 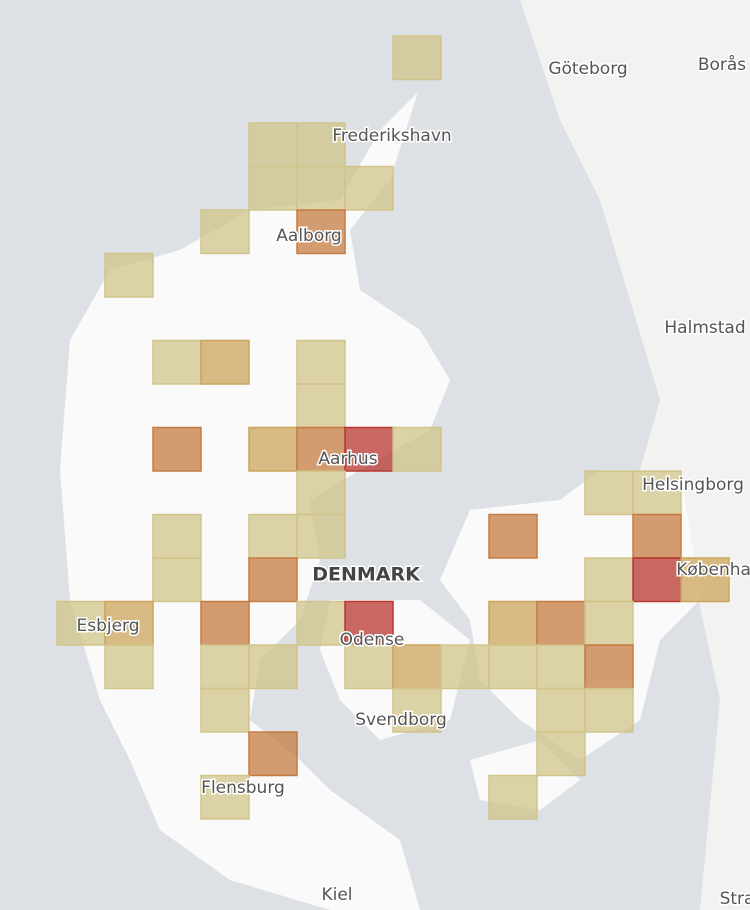 What do you see at coordinates (372, 640) in the screenshot?
I see `city-label: Odense` at bounding box center [372, 640].